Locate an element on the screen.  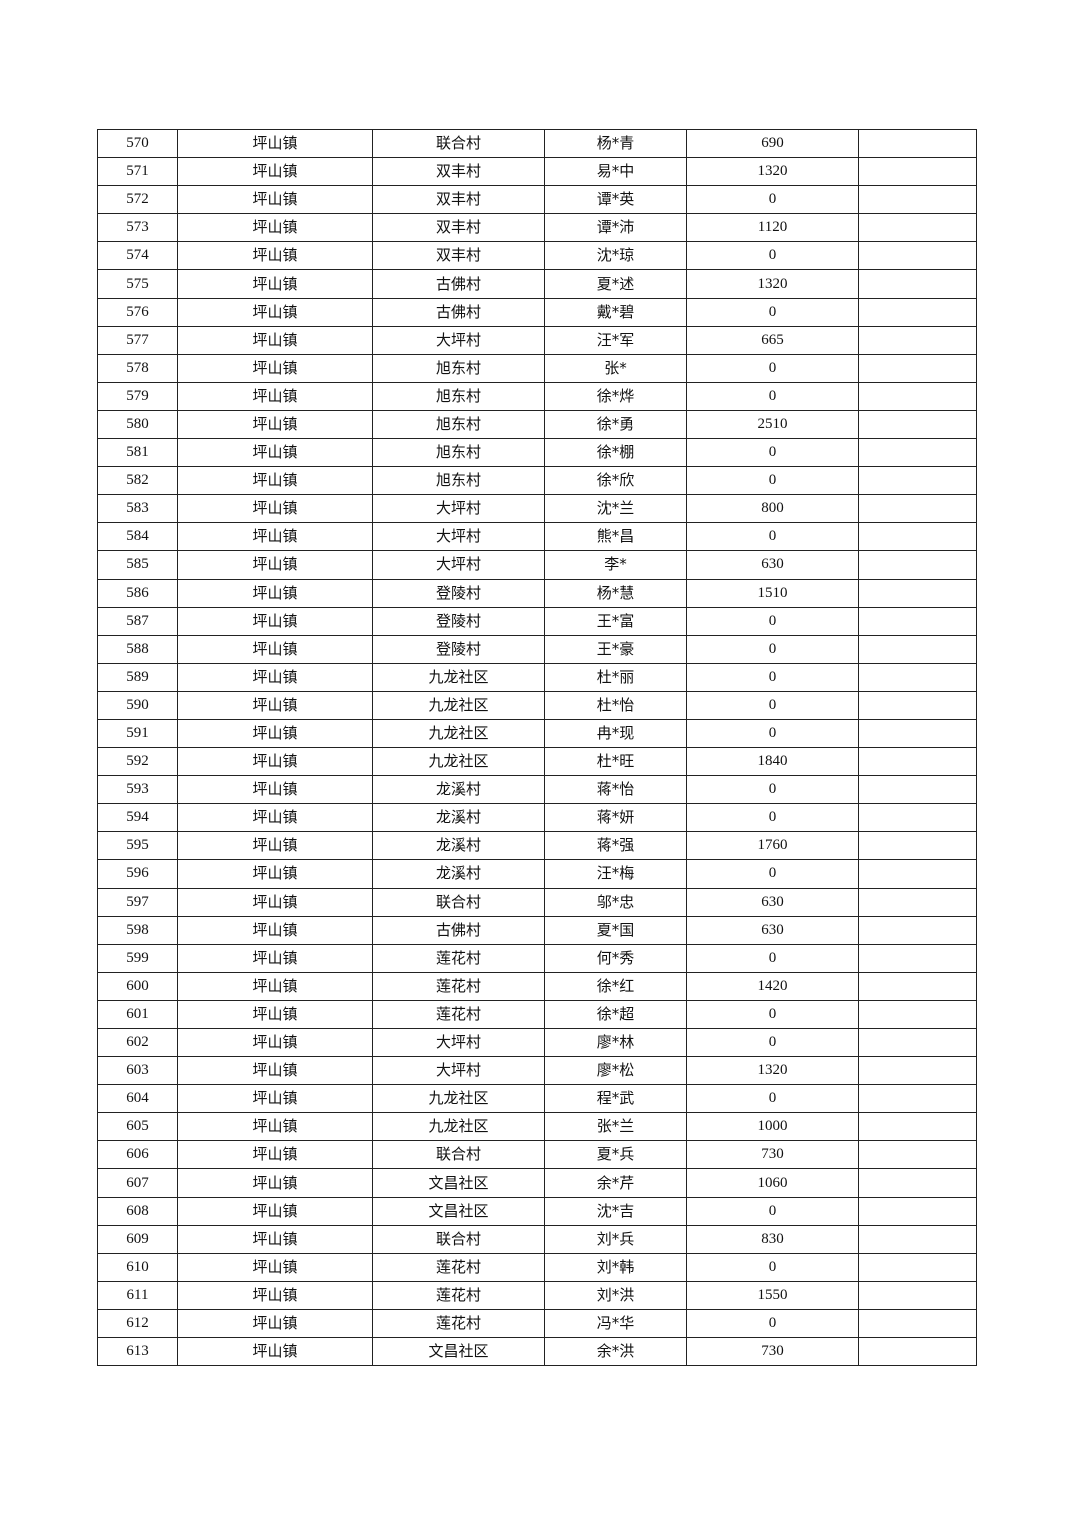
name-cell: 何*秀 is located at coordinates (615, 958).